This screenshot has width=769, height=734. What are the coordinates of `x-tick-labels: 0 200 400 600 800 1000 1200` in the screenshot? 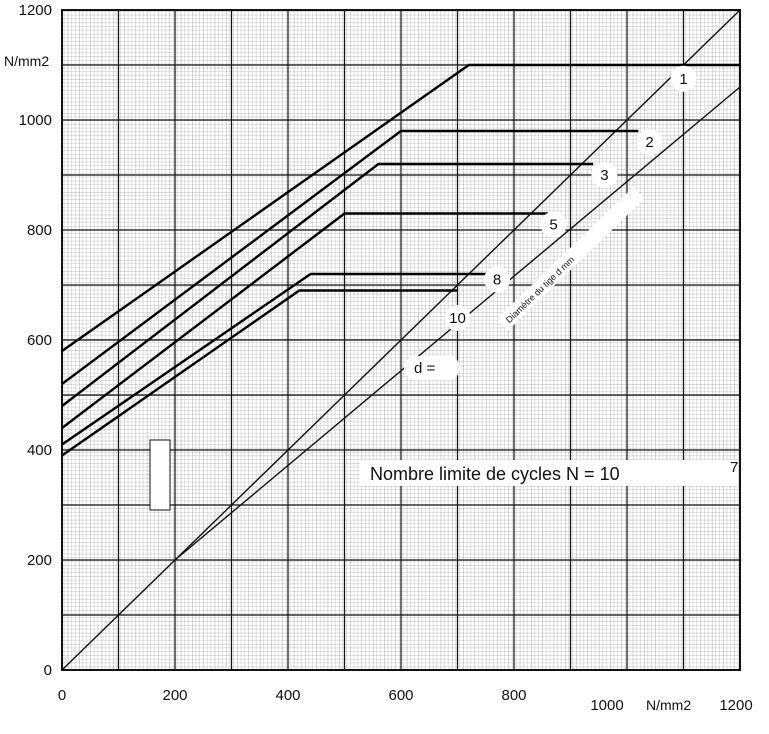 It's located at (405, 700).